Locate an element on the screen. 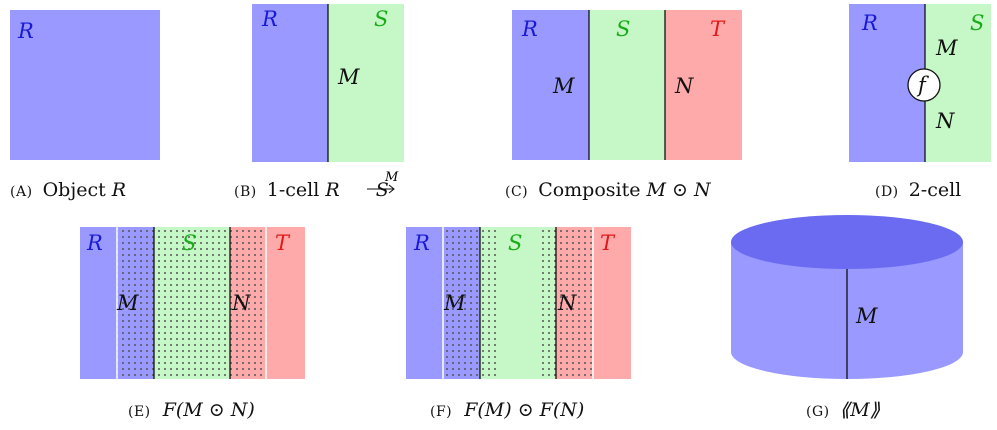 This screenshot has height=430, width=997. panel-composite: R S T M N is located at coordinates (627, 85).